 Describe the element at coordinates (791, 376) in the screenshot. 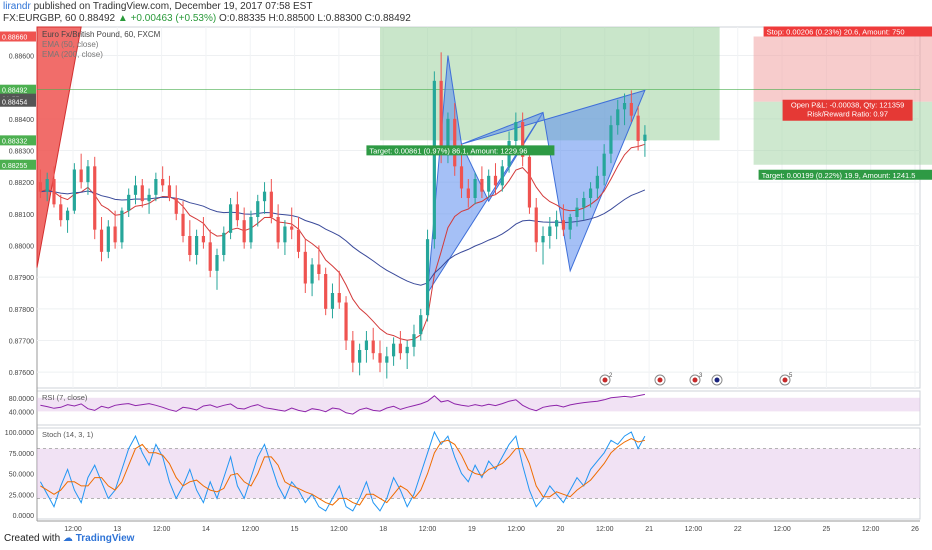

I see `event-count-label: 5` at that location.